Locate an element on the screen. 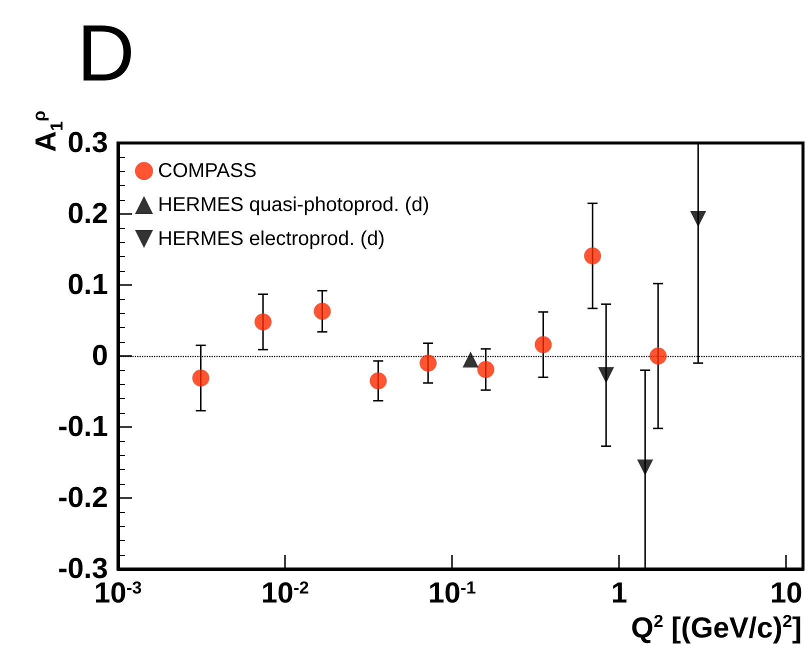 The height and width of the screenshot is (667, 807). y-tick-label: 0.1 is located at coordinates (88, 285).